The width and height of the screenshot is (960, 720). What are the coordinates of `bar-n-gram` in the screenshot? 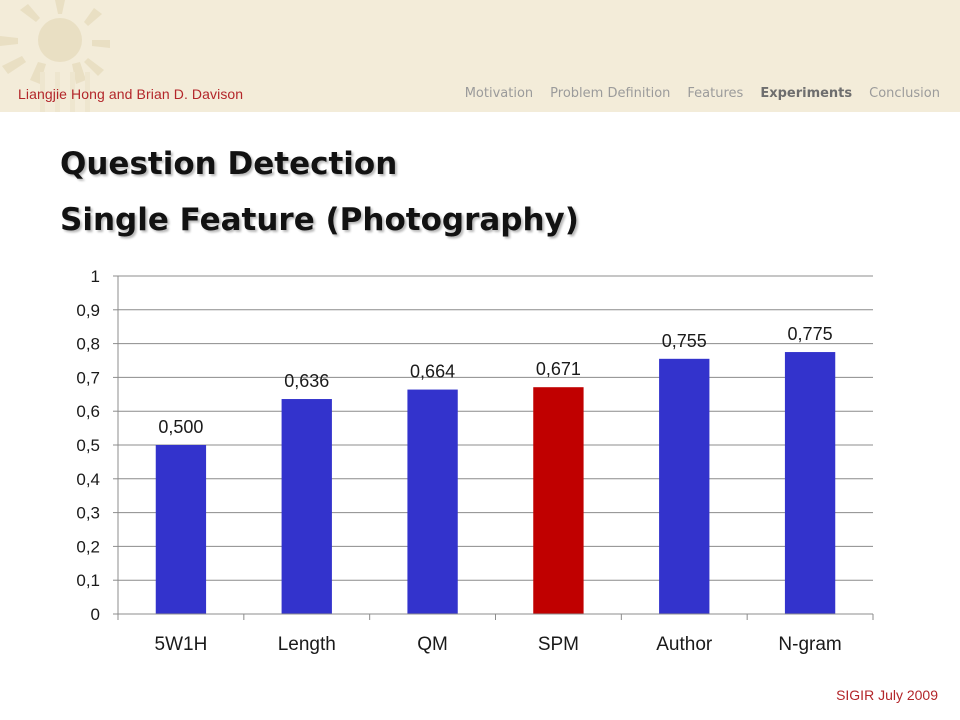 It's located at (810, 483).